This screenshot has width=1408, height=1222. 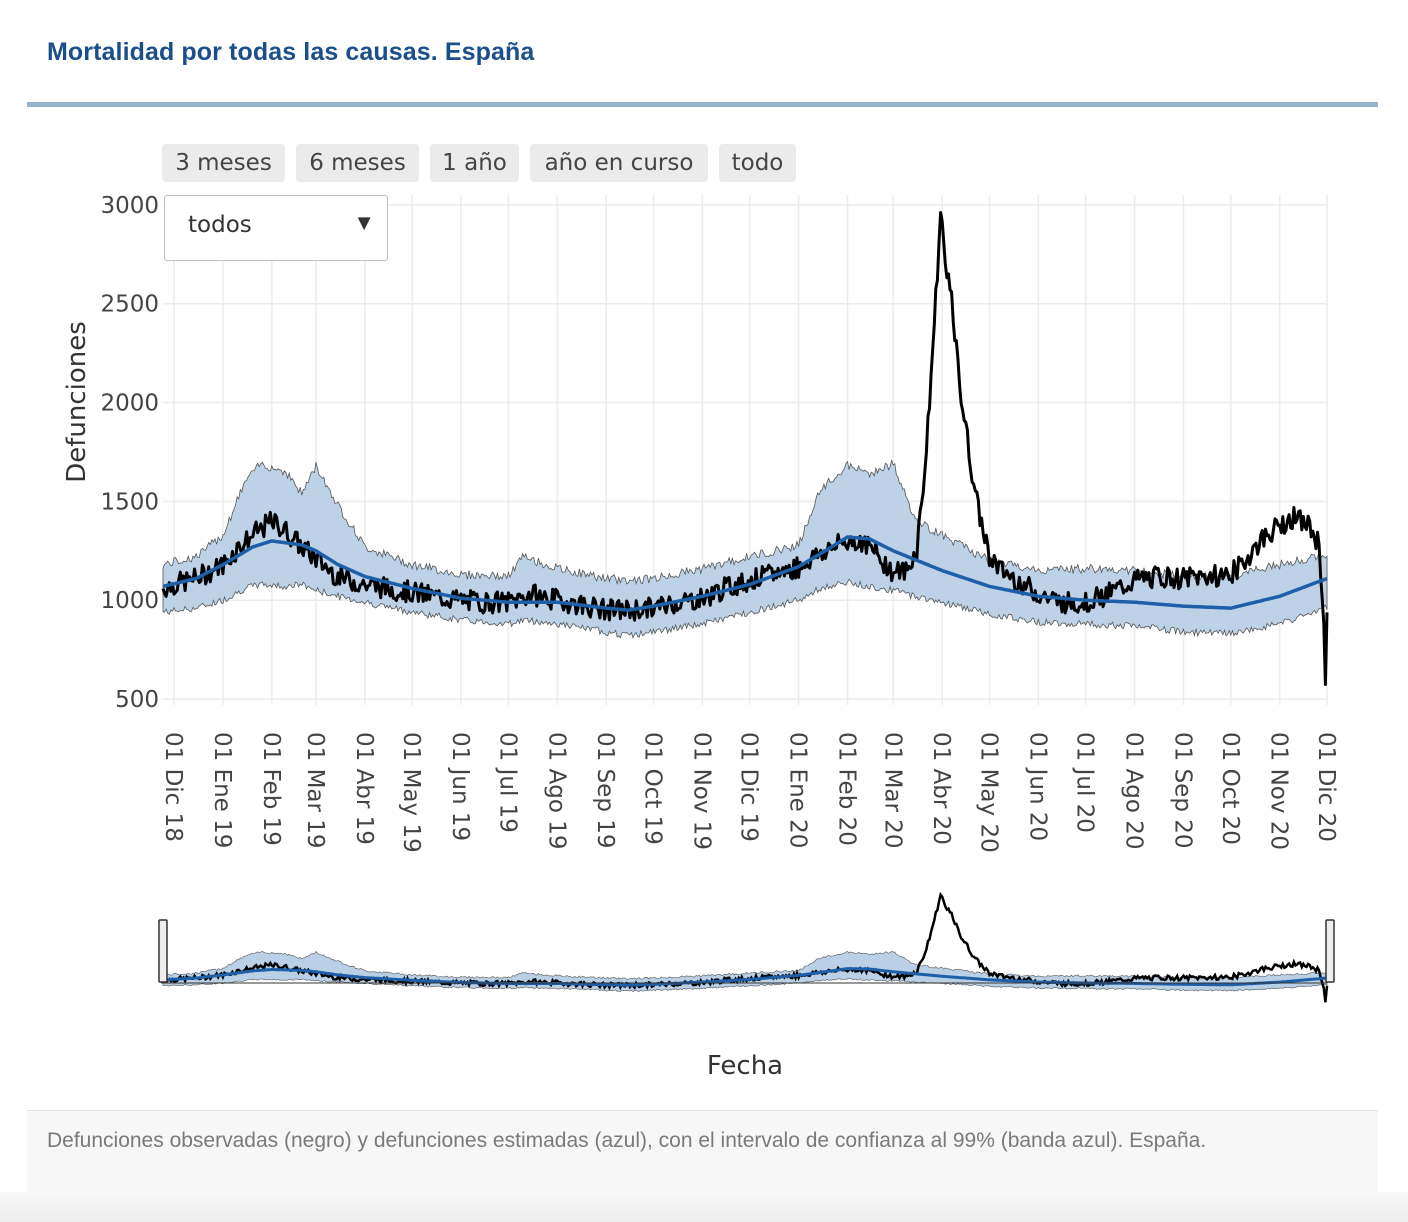 I want to click on x-tick-label: 01 Jul 19, so click(x=507, y=782).